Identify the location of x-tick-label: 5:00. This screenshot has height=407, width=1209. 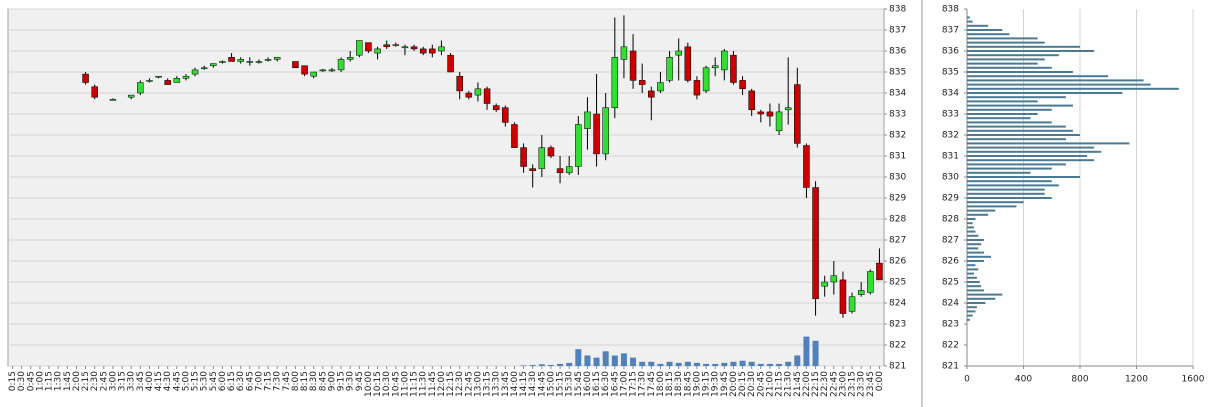
(186, 381).